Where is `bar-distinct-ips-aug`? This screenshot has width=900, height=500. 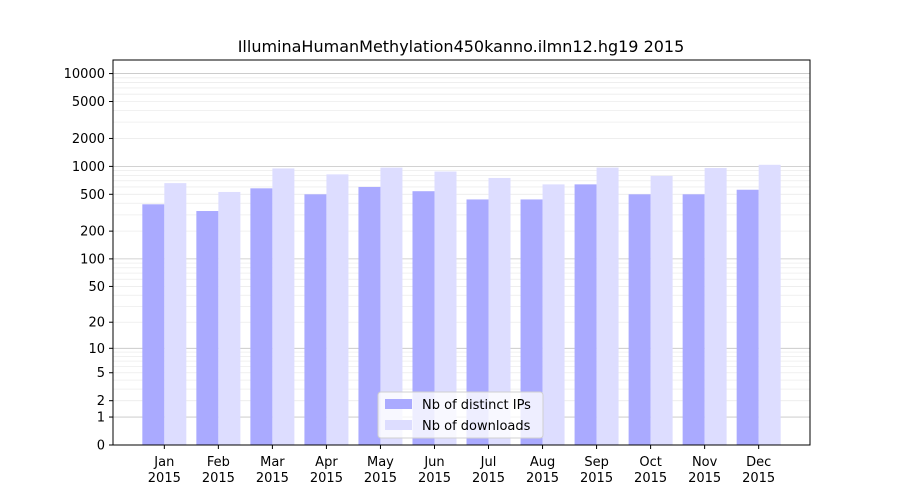 bar-distinct-ips-aug is located at coordinates (531, 322).